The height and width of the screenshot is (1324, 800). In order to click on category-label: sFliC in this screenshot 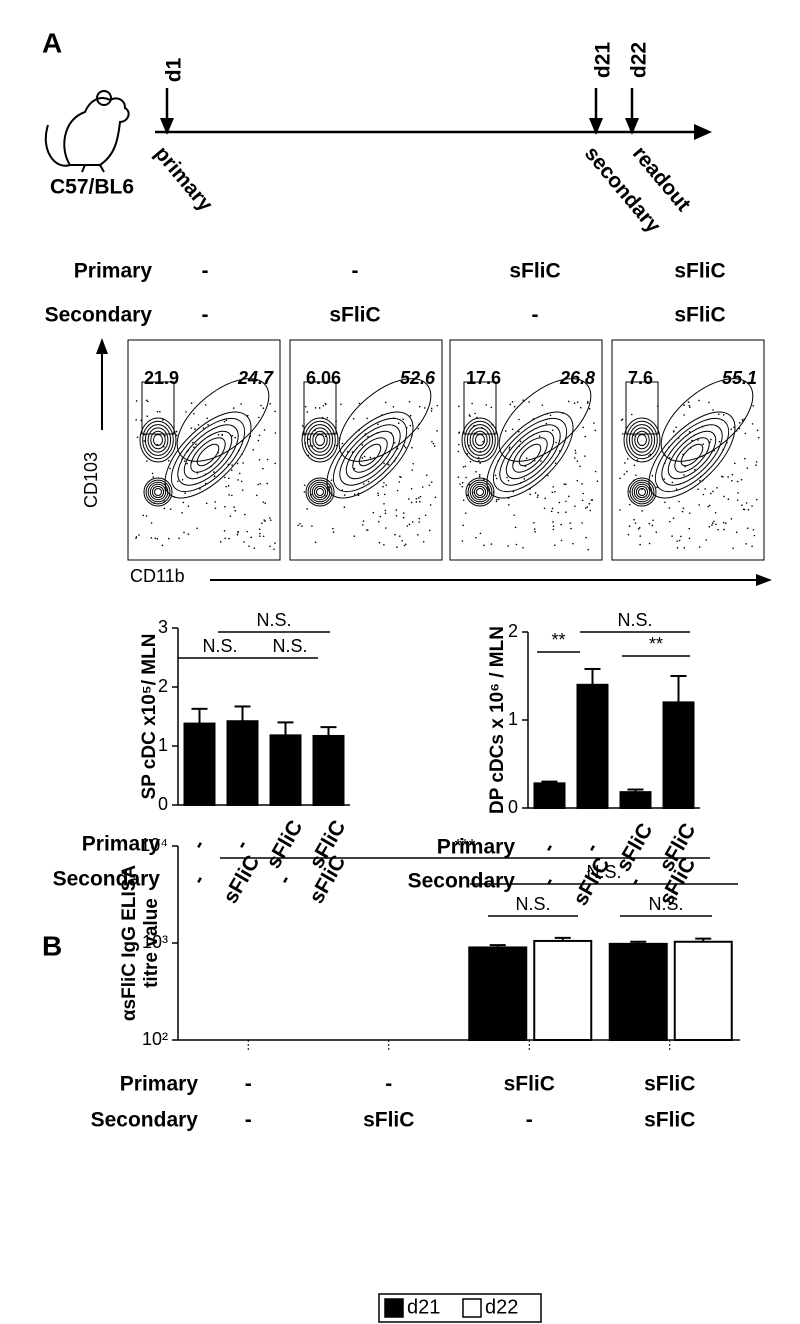, I will do `click(669, 1120)`.